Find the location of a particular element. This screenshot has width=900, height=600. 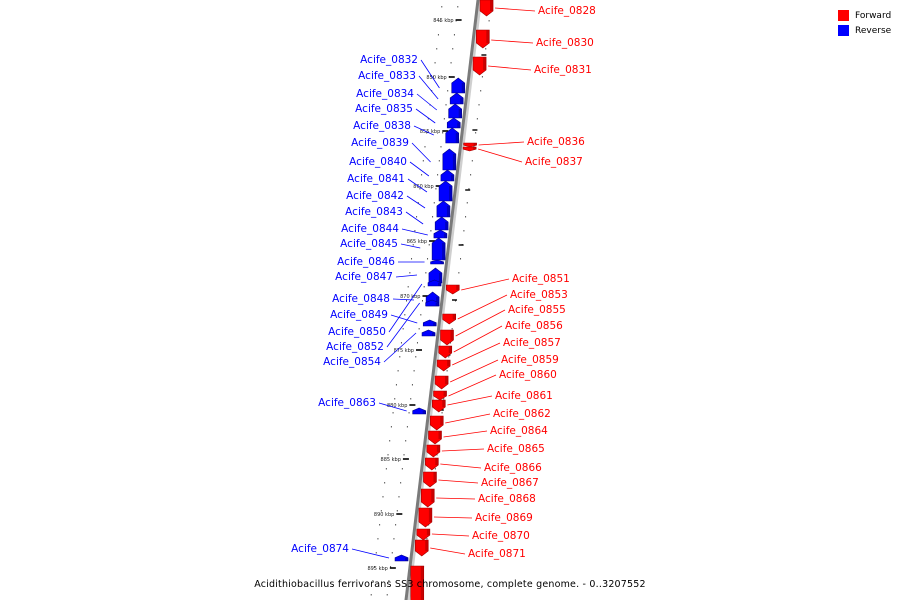

gene-acife-0828-label: Acife_0828 is located at coordinates (567, 11).